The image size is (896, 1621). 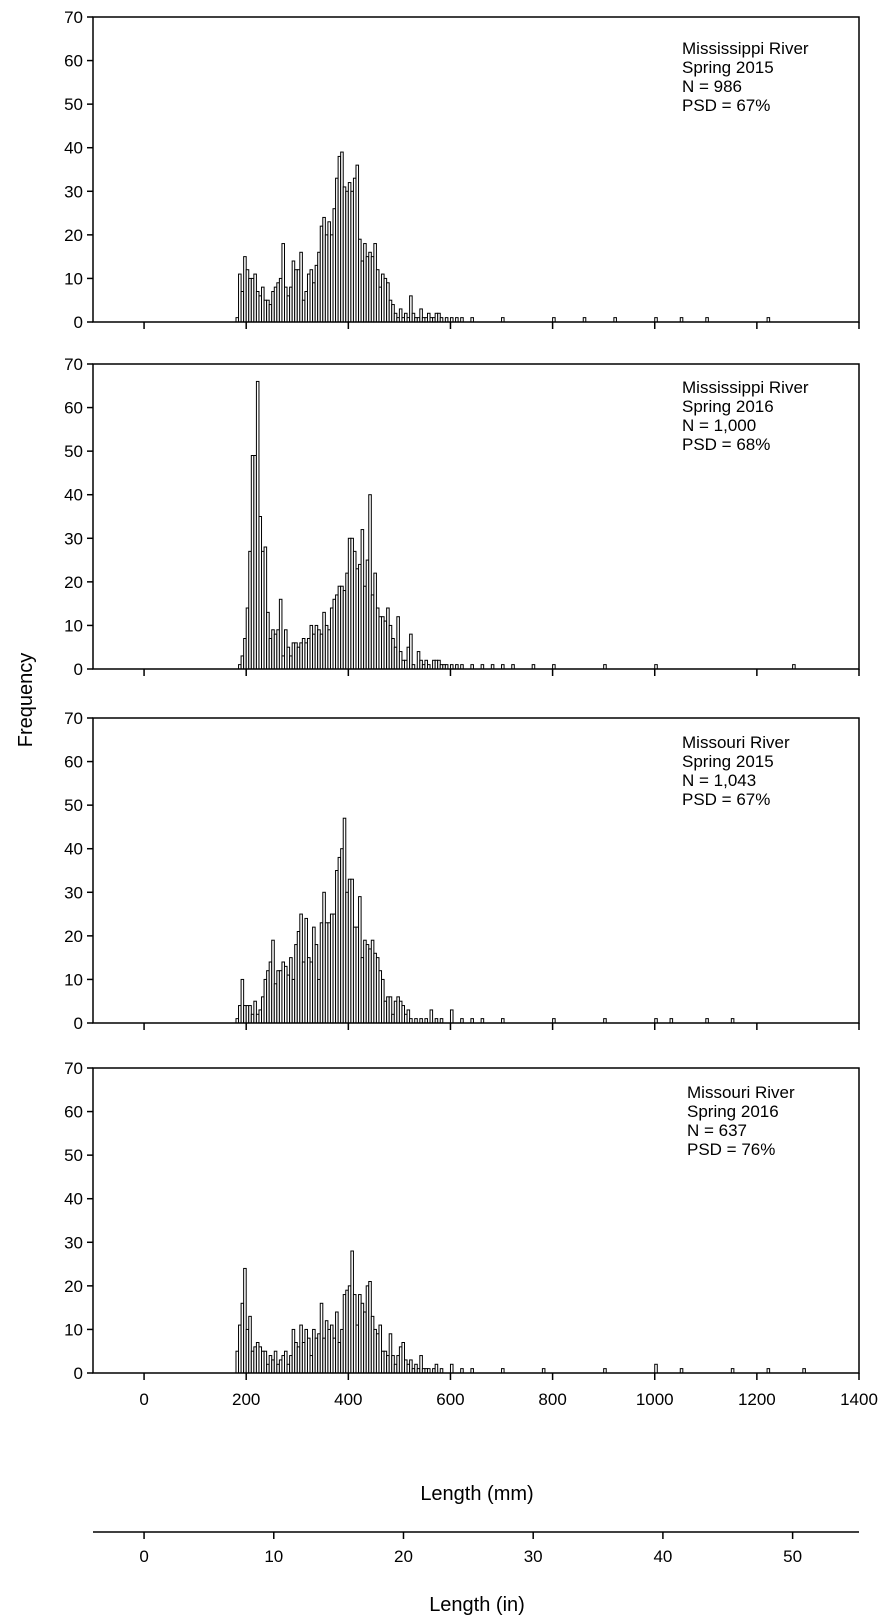 What do you see at coordinates (508, 1399) in the screenshot?
I see `mm-axis: 0 200 400 600 800 1000 1200 1400` at bounding box center [508, 1399].